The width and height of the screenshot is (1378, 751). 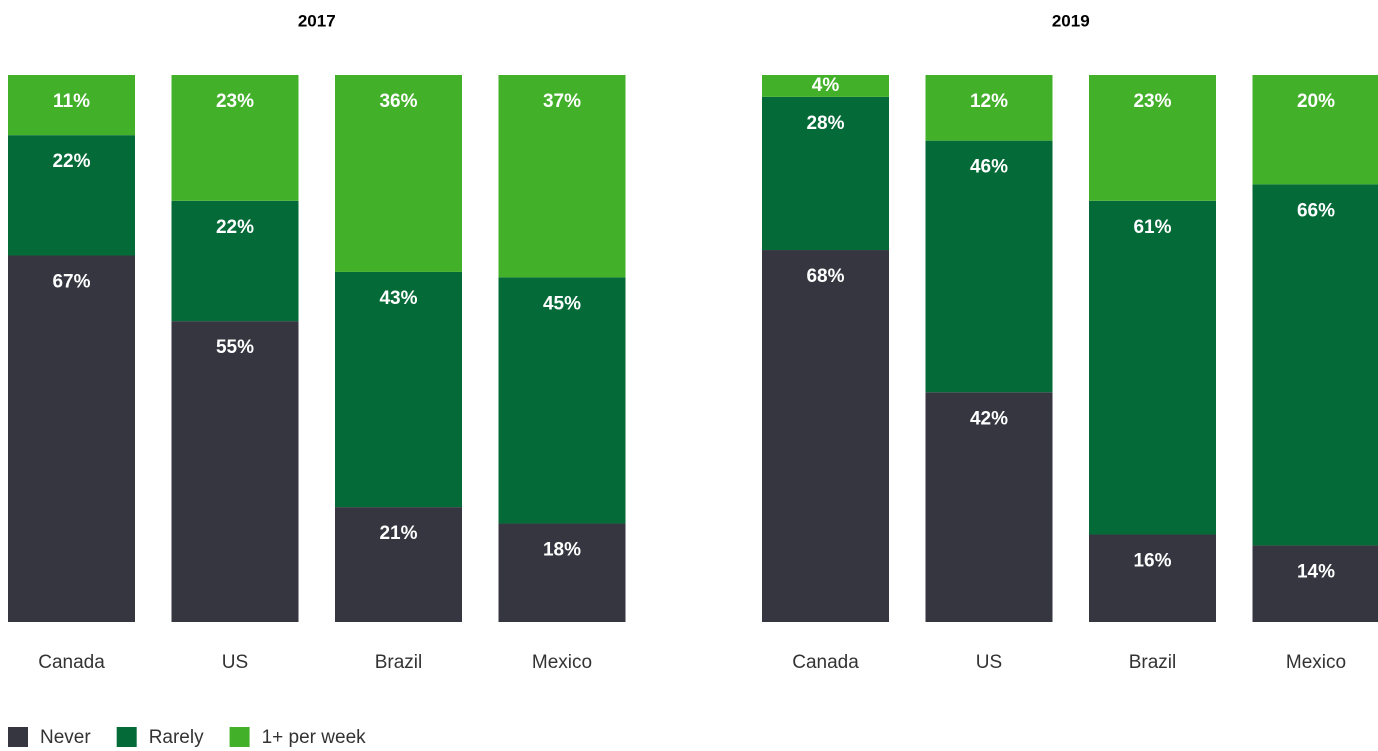 What do you see at coordinates (562, 550) in the screenshot?
I see `data-label: 18%` at bounding box center [562, 550].